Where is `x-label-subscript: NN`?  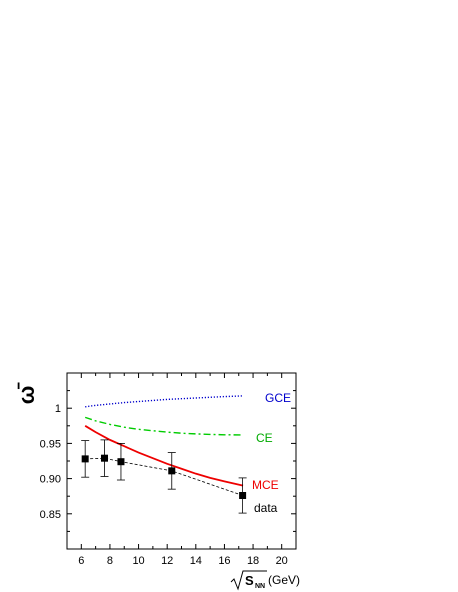 x-label-subscript: NN is located at coordinates (260, 586).